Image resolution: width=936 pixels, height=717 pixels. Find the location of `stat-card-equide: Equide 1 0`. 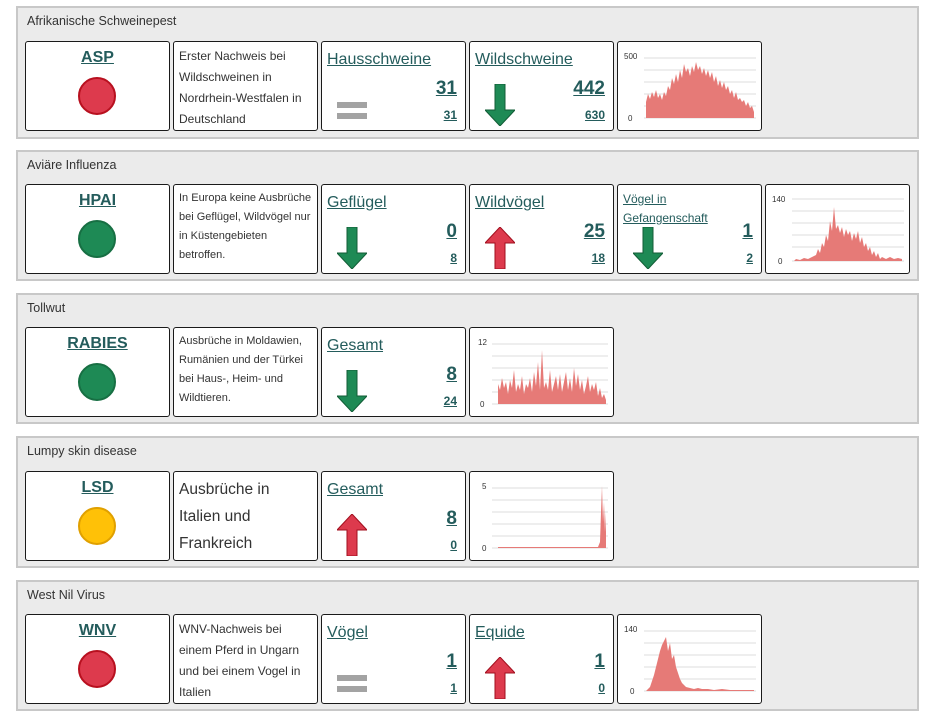

stat-card-equide: Equide 1 0 is located at coordinates (541, 659).